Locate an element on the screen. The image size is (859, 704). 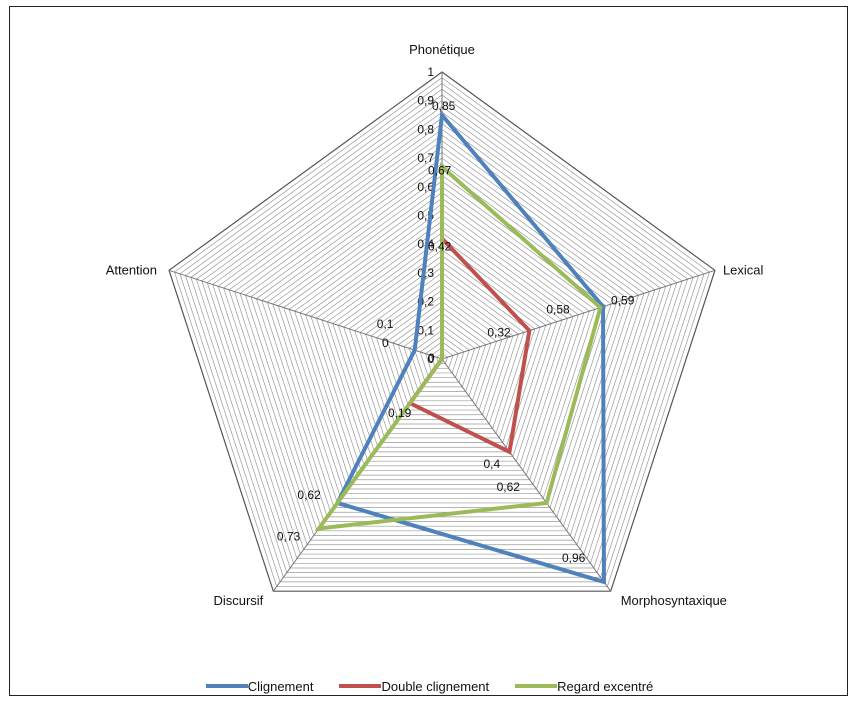
legend-item-regard-excentre: Regard excentré is located at coordinates (584, 686).